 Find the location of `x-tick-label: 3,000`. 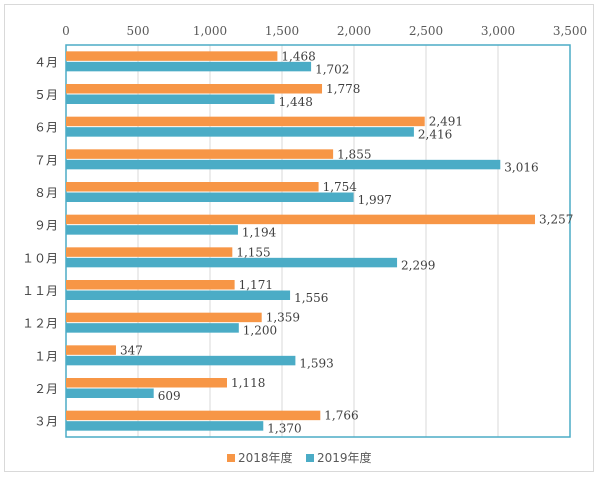

x-tick-label: 3,000 is located at coordinates (498, 31).